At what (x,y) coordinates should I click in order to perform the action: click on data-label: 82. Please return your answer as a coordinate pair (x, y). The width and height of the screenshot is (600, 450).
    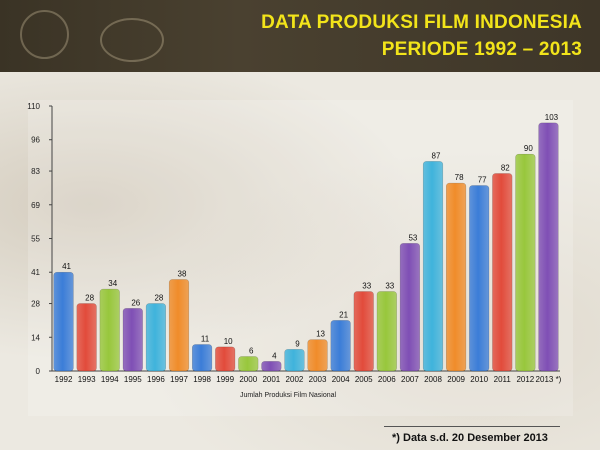
    Looking at the image, I should click on (505, 167).